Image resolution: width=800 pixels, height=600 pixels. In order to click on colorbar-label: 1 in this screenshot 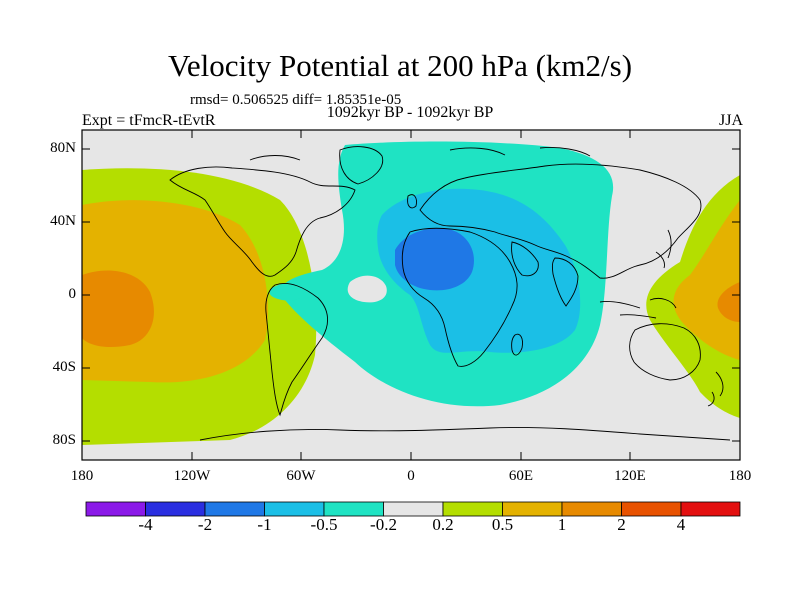, I will do `click(562, 524)`.